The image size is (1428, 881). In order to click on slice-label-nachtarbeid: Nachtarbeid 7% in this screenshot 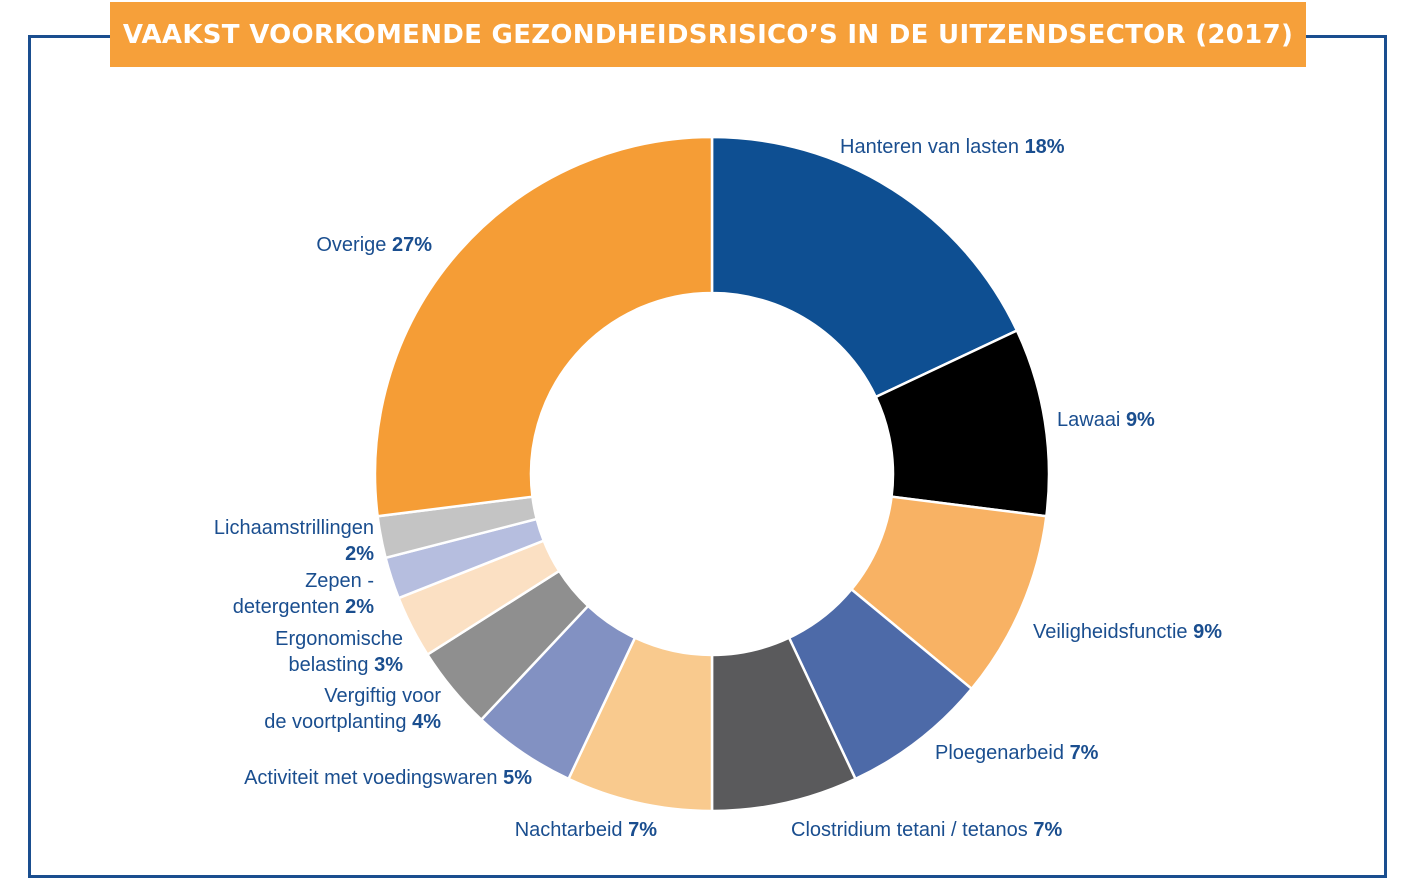, I will do `click(586, 830)`.